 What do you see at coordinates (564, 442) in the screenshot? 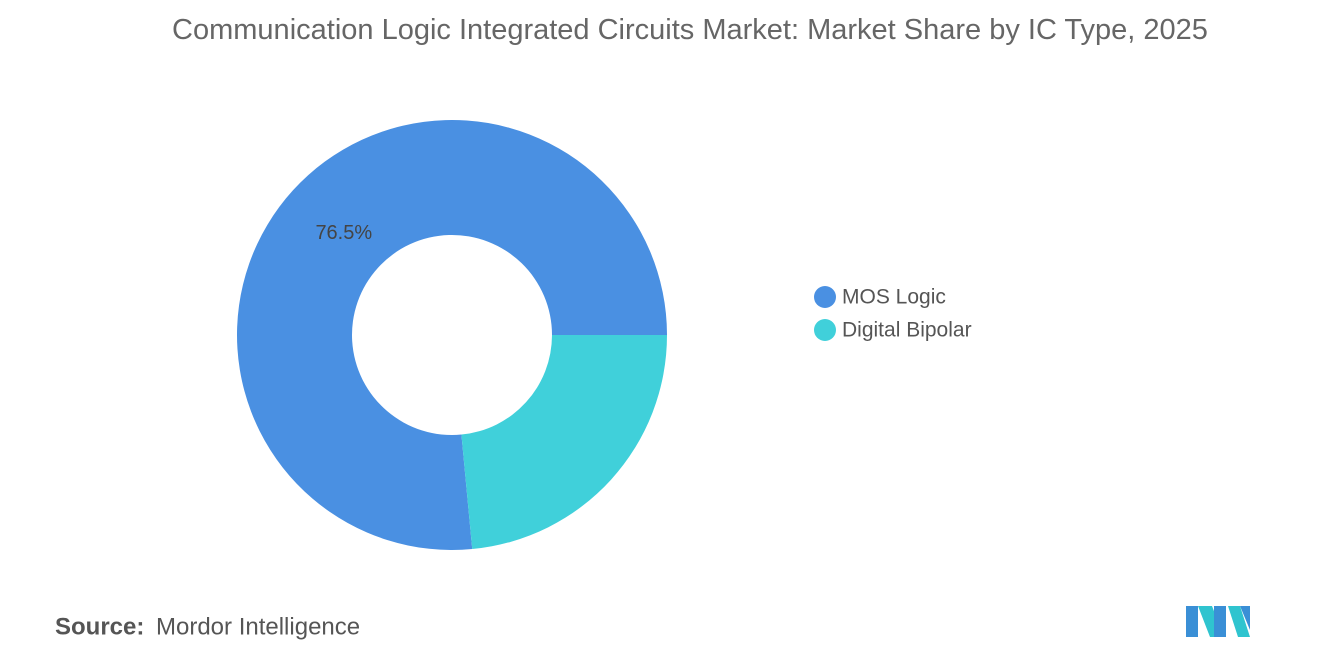
I see `donut-slice` at bounding box center [564, 442].